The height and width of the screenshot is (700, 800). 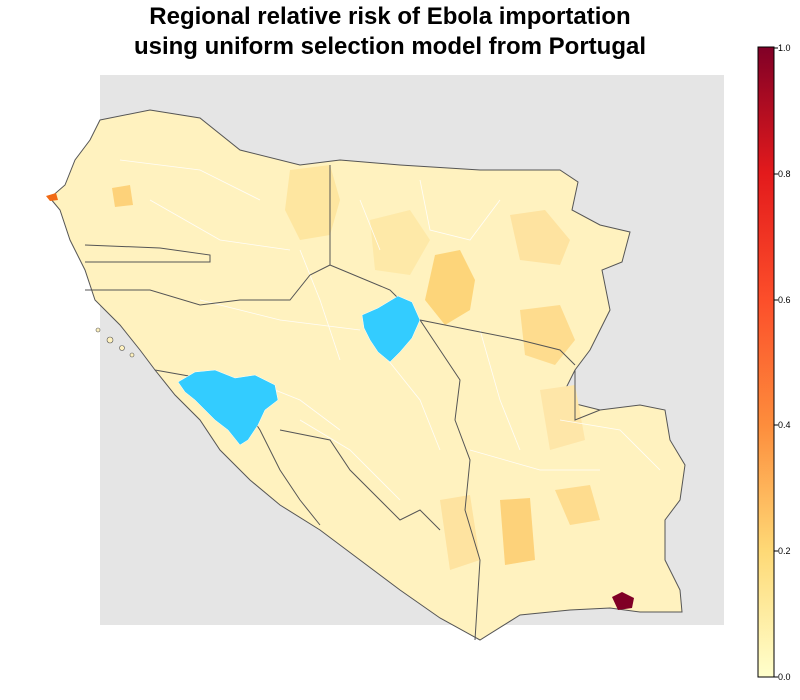 I want to click on region-burkina-central, so click(x=450, y=287).